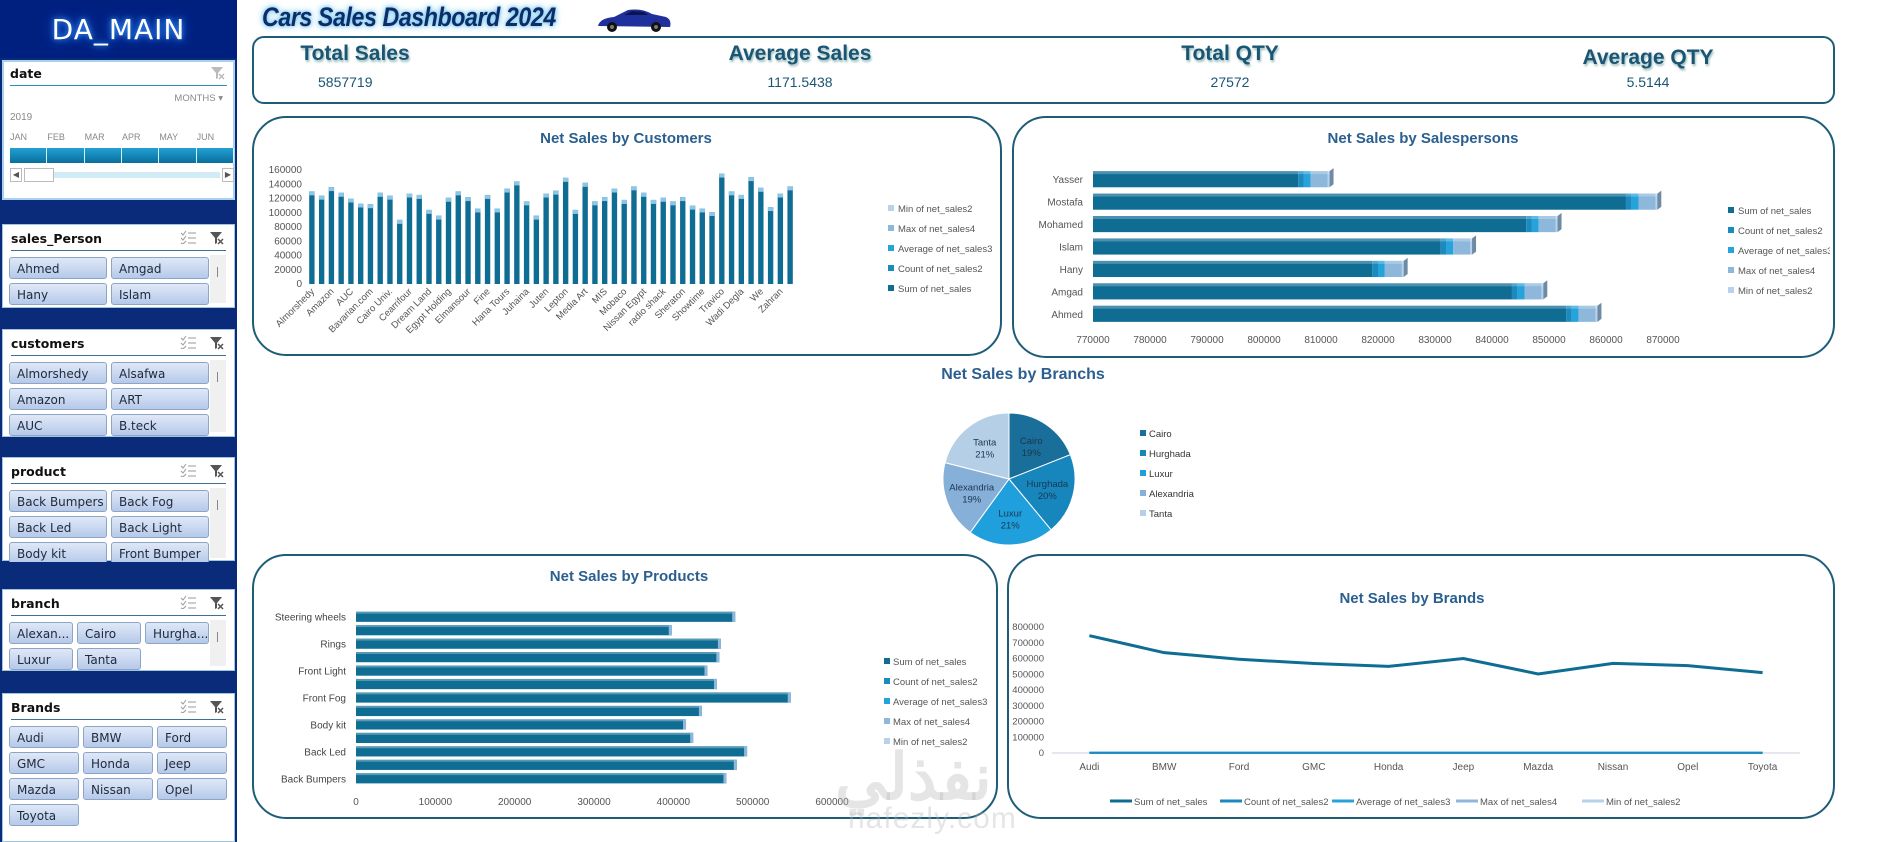  I want to click on slicer-item: Cairo, so click(109, 633).